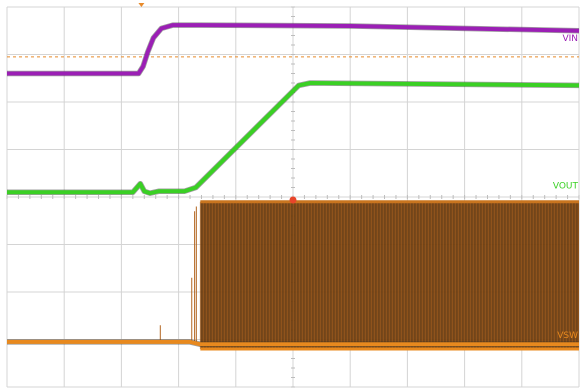 The height and width of the screenshot is (390, 580). Describe the element at coordinates (293, 200) in the screenshot. I see `center-marker` at that location.